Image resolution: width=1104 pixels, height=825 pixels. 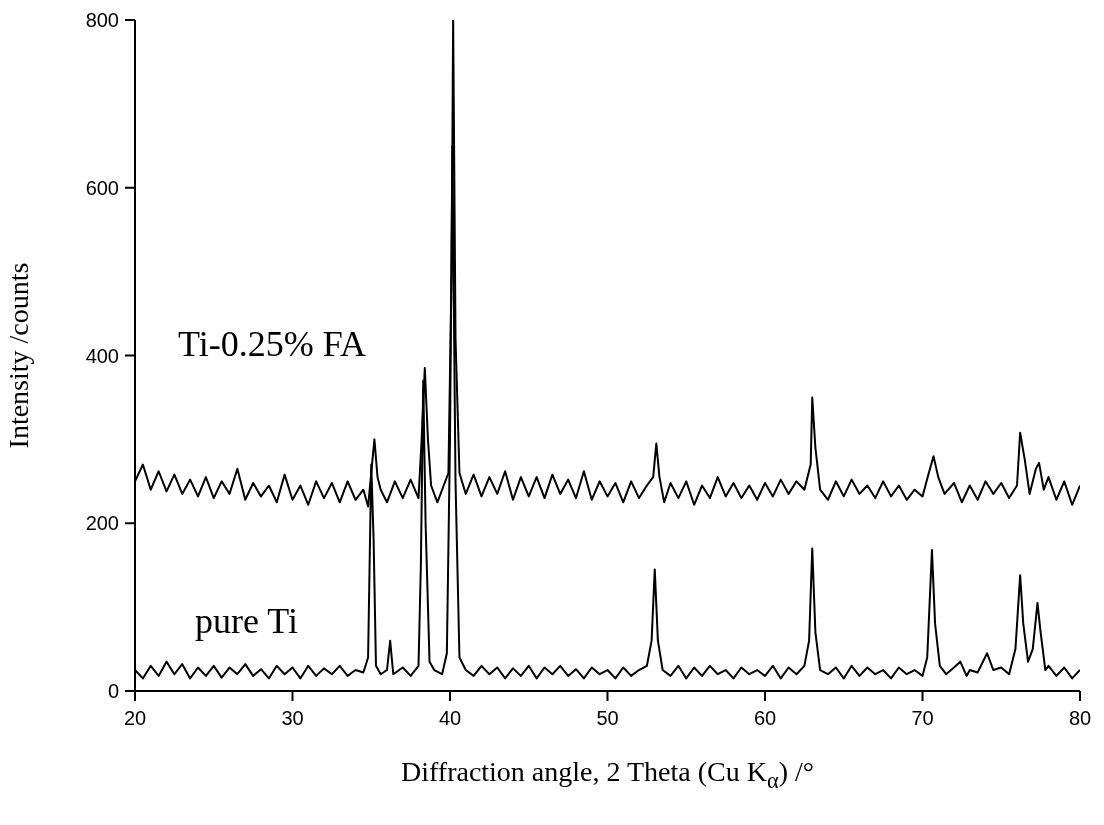 I want to click on x-tick-label: 60, so click(x=765, y=718).